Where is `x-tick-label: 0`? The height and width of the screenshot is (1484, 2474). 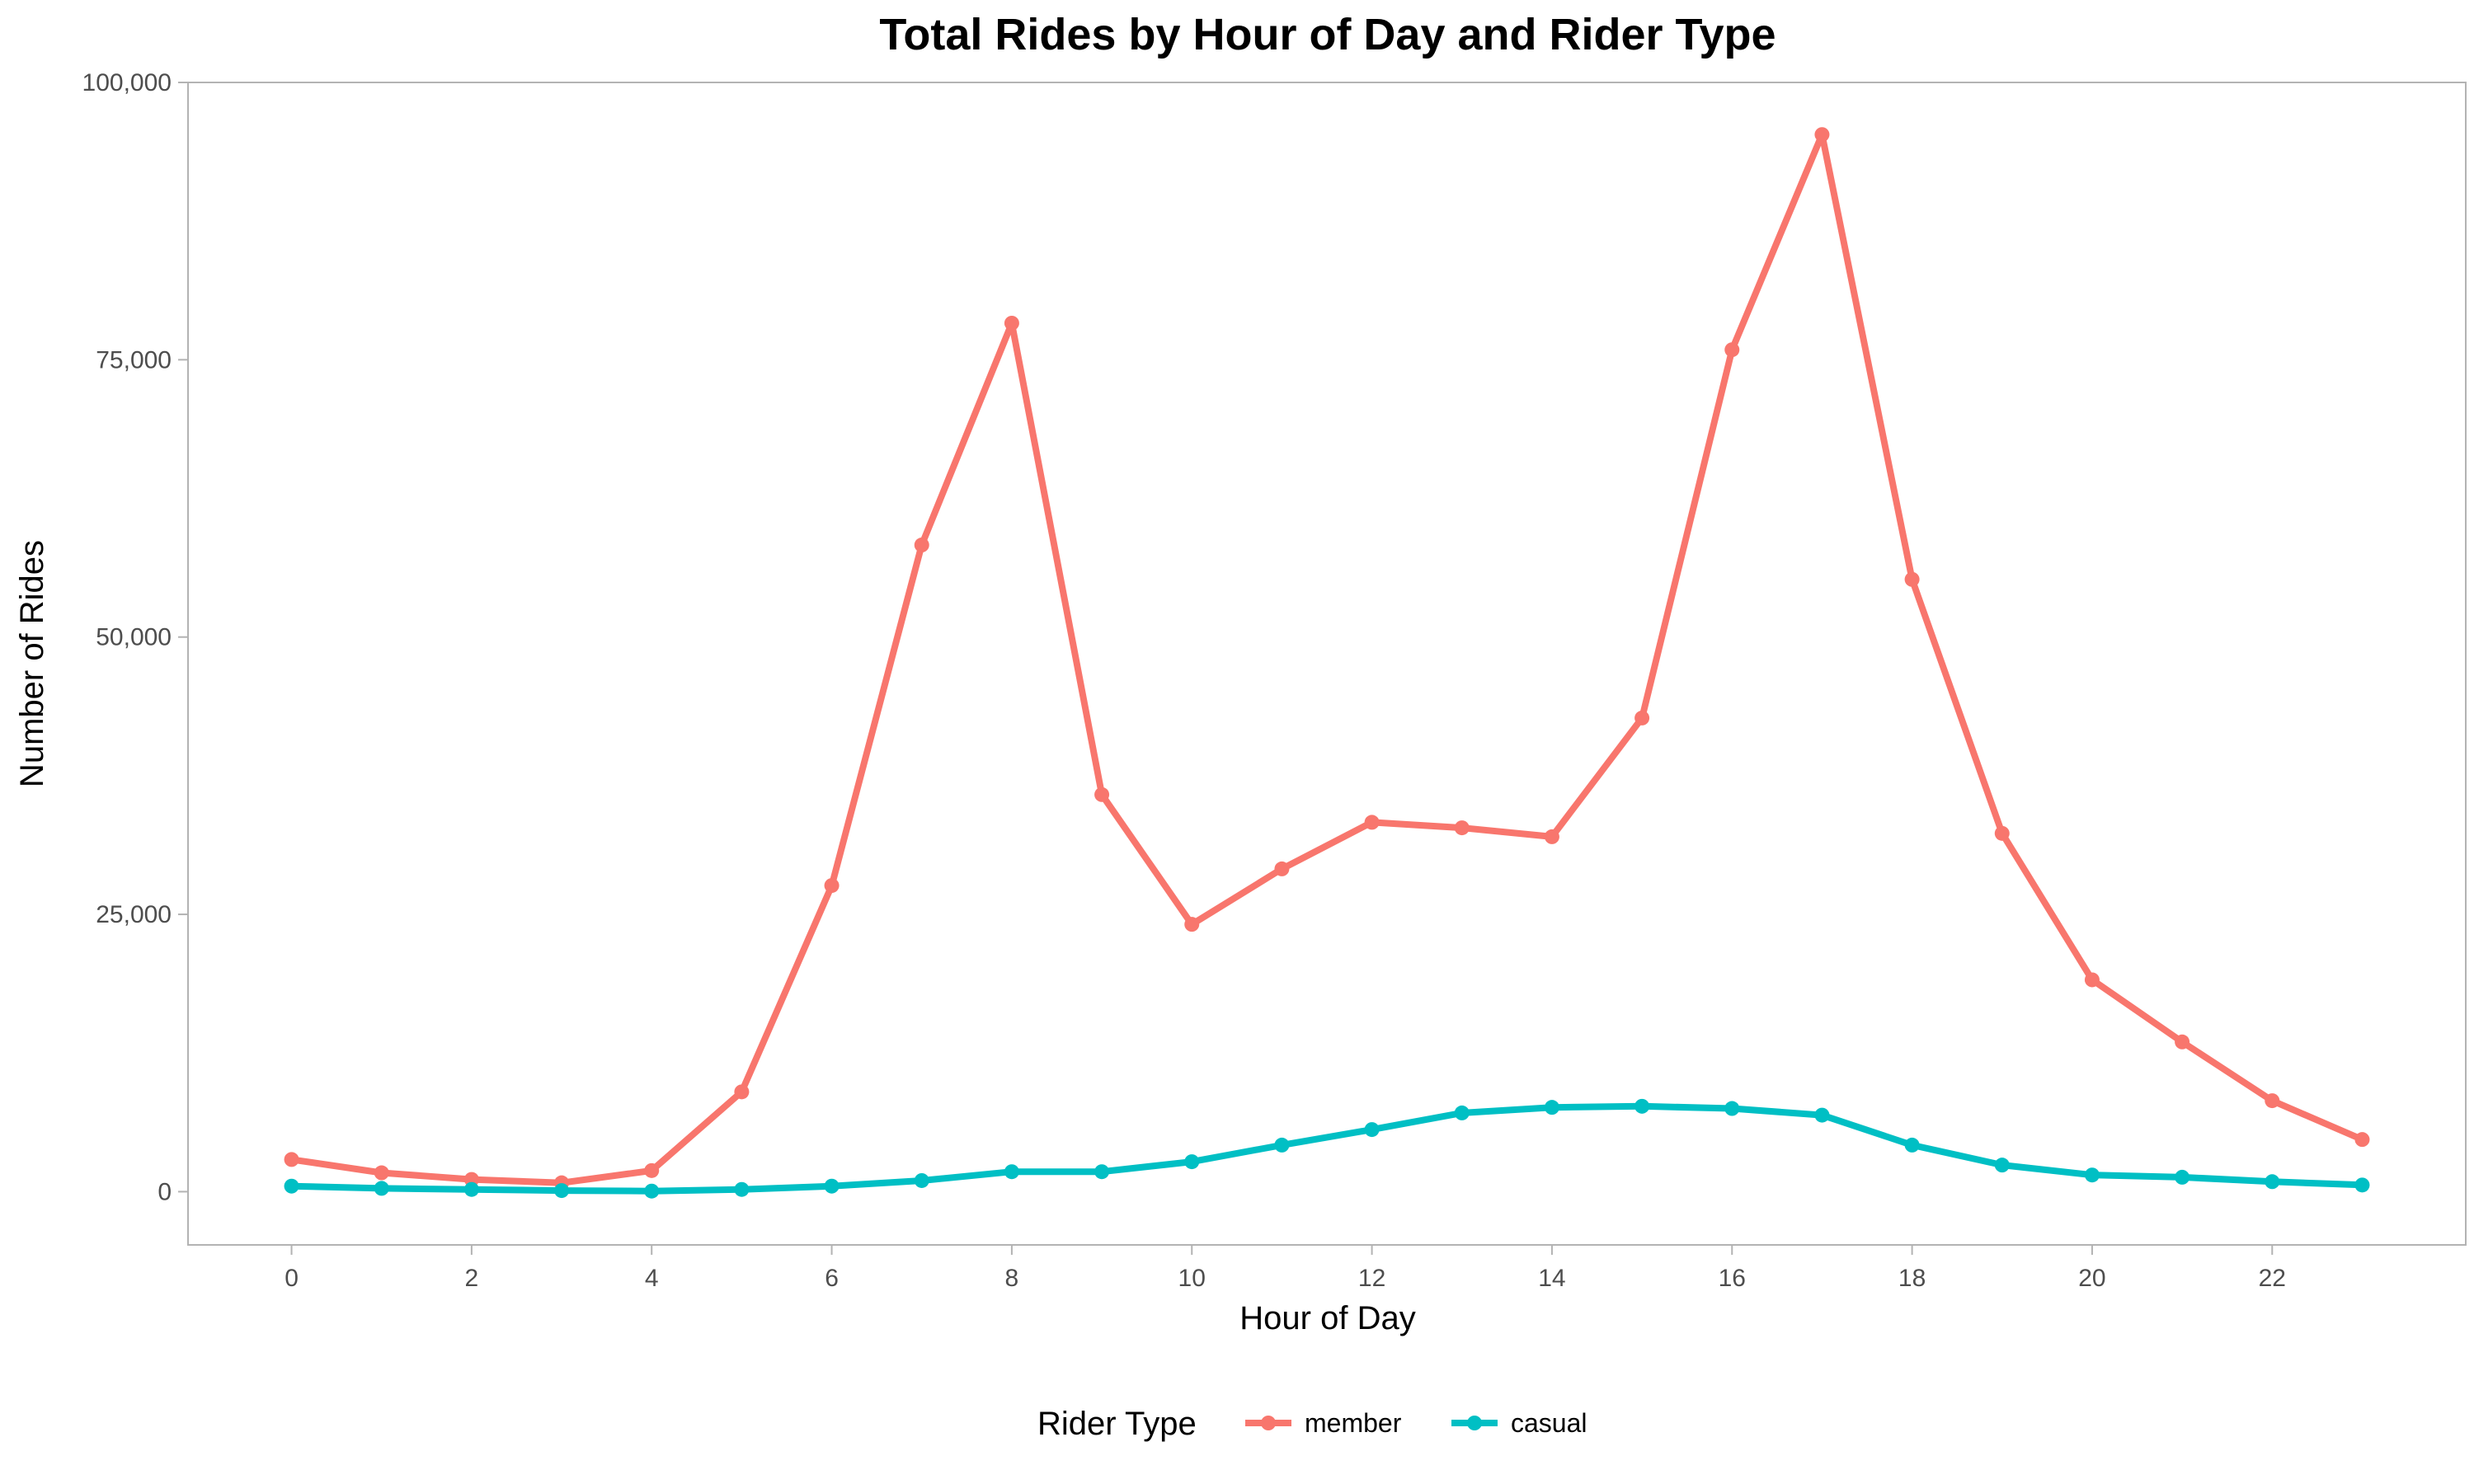 x-tick-label: 0 is located at coordinates (292, 1278).